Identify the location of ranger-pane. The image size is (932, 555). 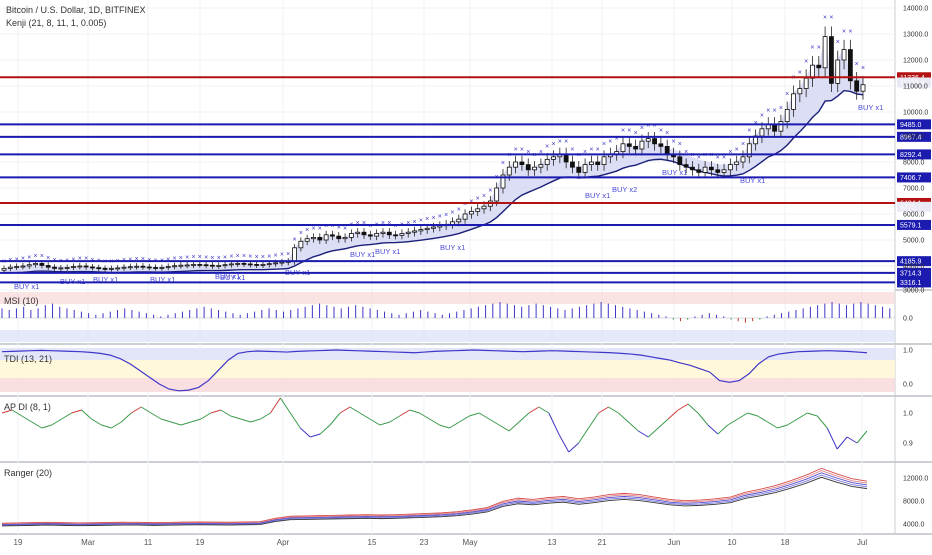
(434, 497).